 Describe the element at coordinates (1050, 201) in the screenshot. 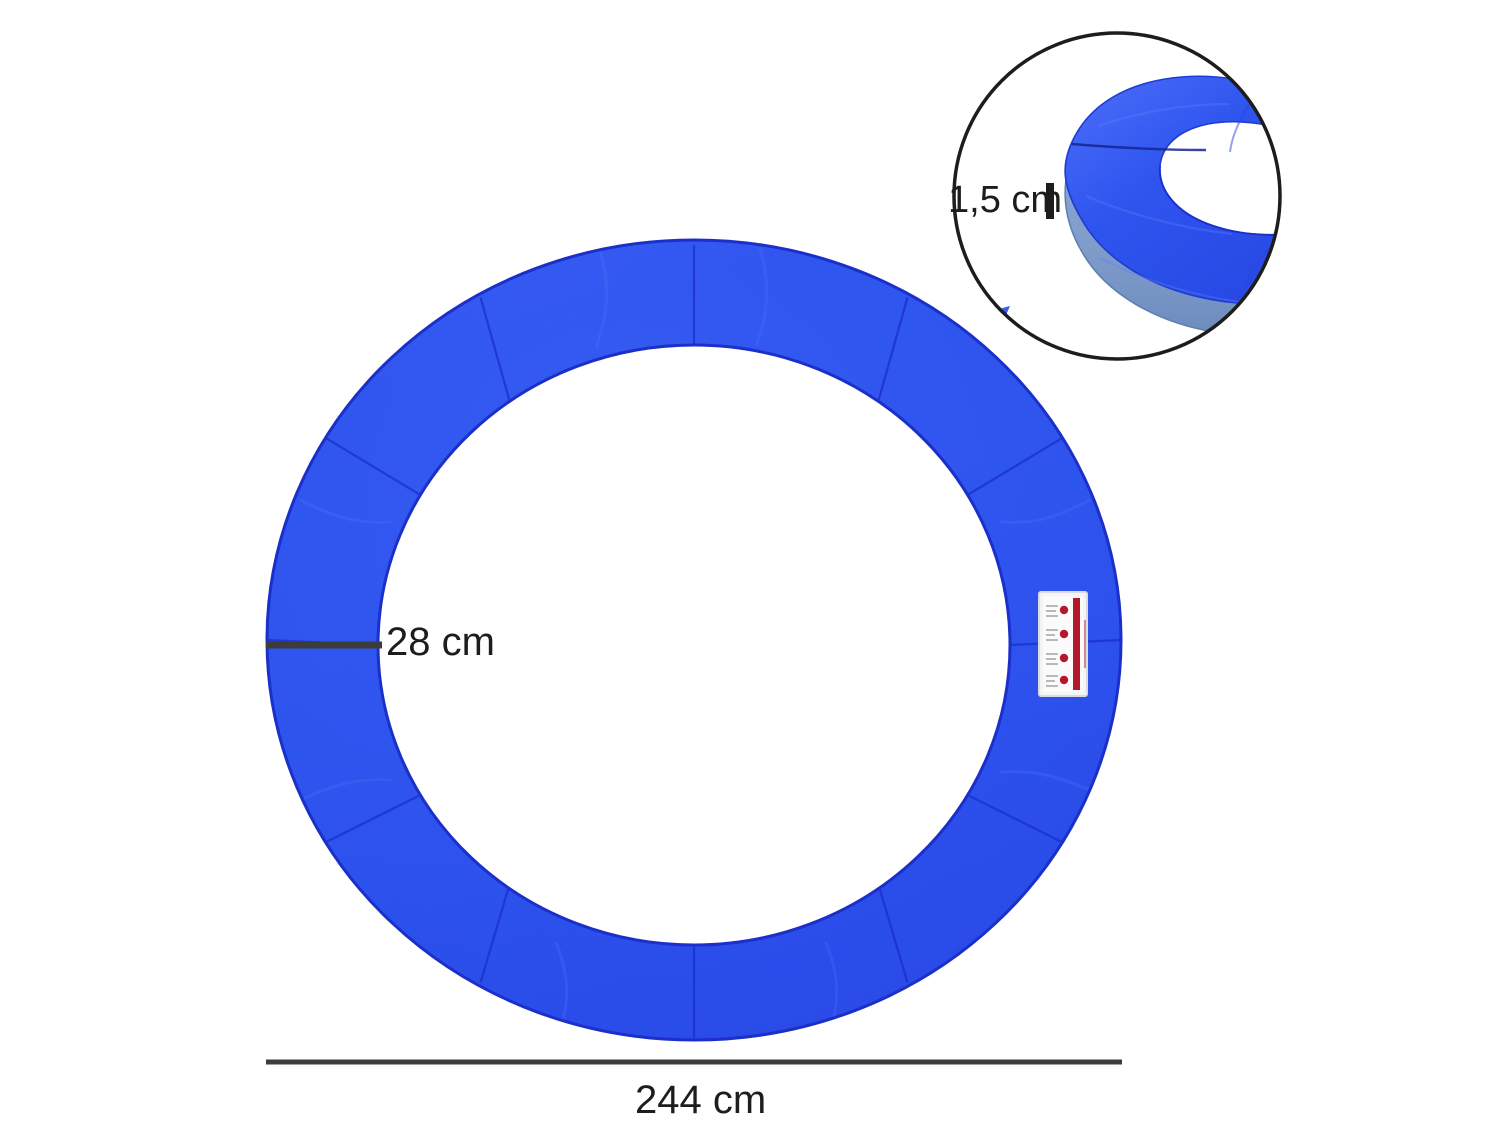

I see `thickness-tick-mark` at that location.